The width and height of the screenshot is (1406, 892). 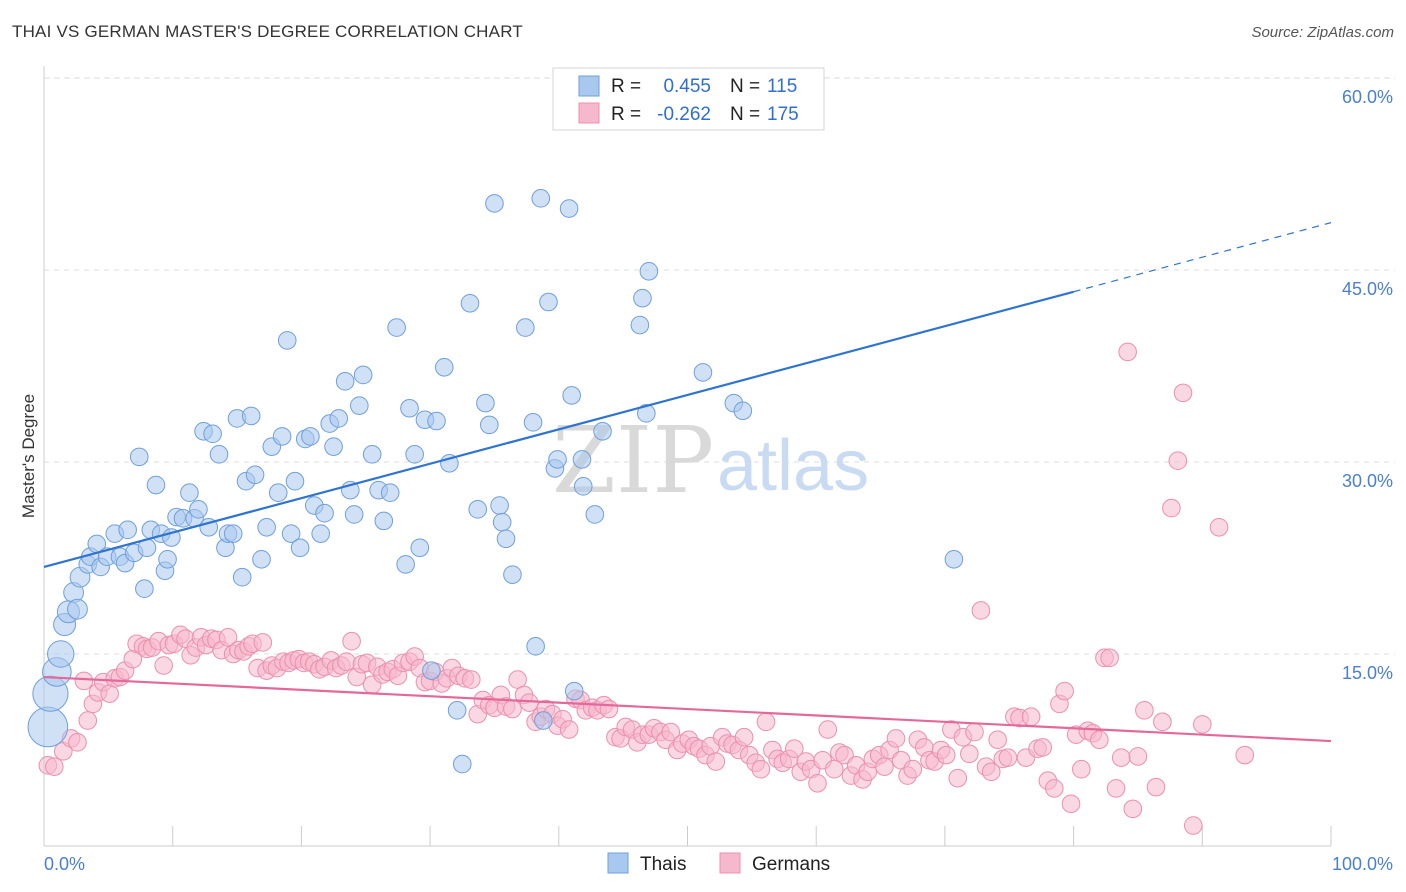 I want to click on x-tick-label: 0.0%, so click(x=64, y=864).